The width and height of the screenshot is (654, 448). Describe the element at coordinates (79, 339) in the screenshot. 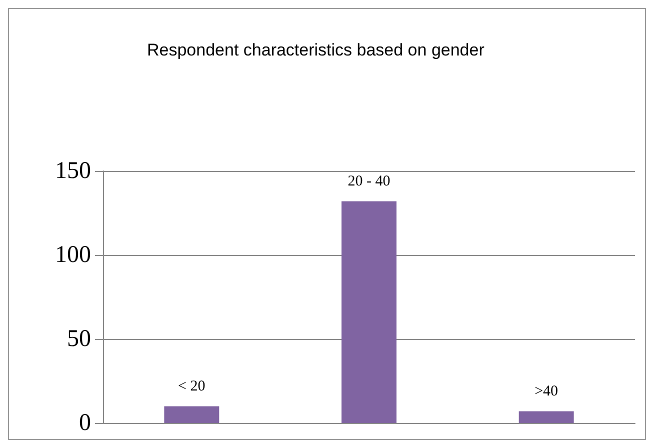

I see `y-tick-label: 50` at that location.